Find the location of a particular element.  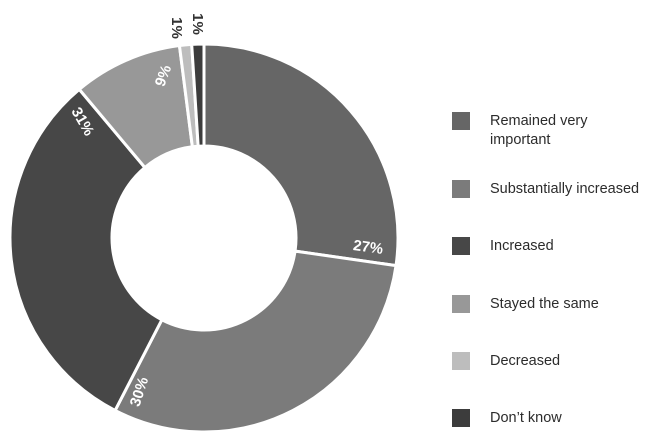

legend-label-increased: Increased is located at coordinates (522, 246).